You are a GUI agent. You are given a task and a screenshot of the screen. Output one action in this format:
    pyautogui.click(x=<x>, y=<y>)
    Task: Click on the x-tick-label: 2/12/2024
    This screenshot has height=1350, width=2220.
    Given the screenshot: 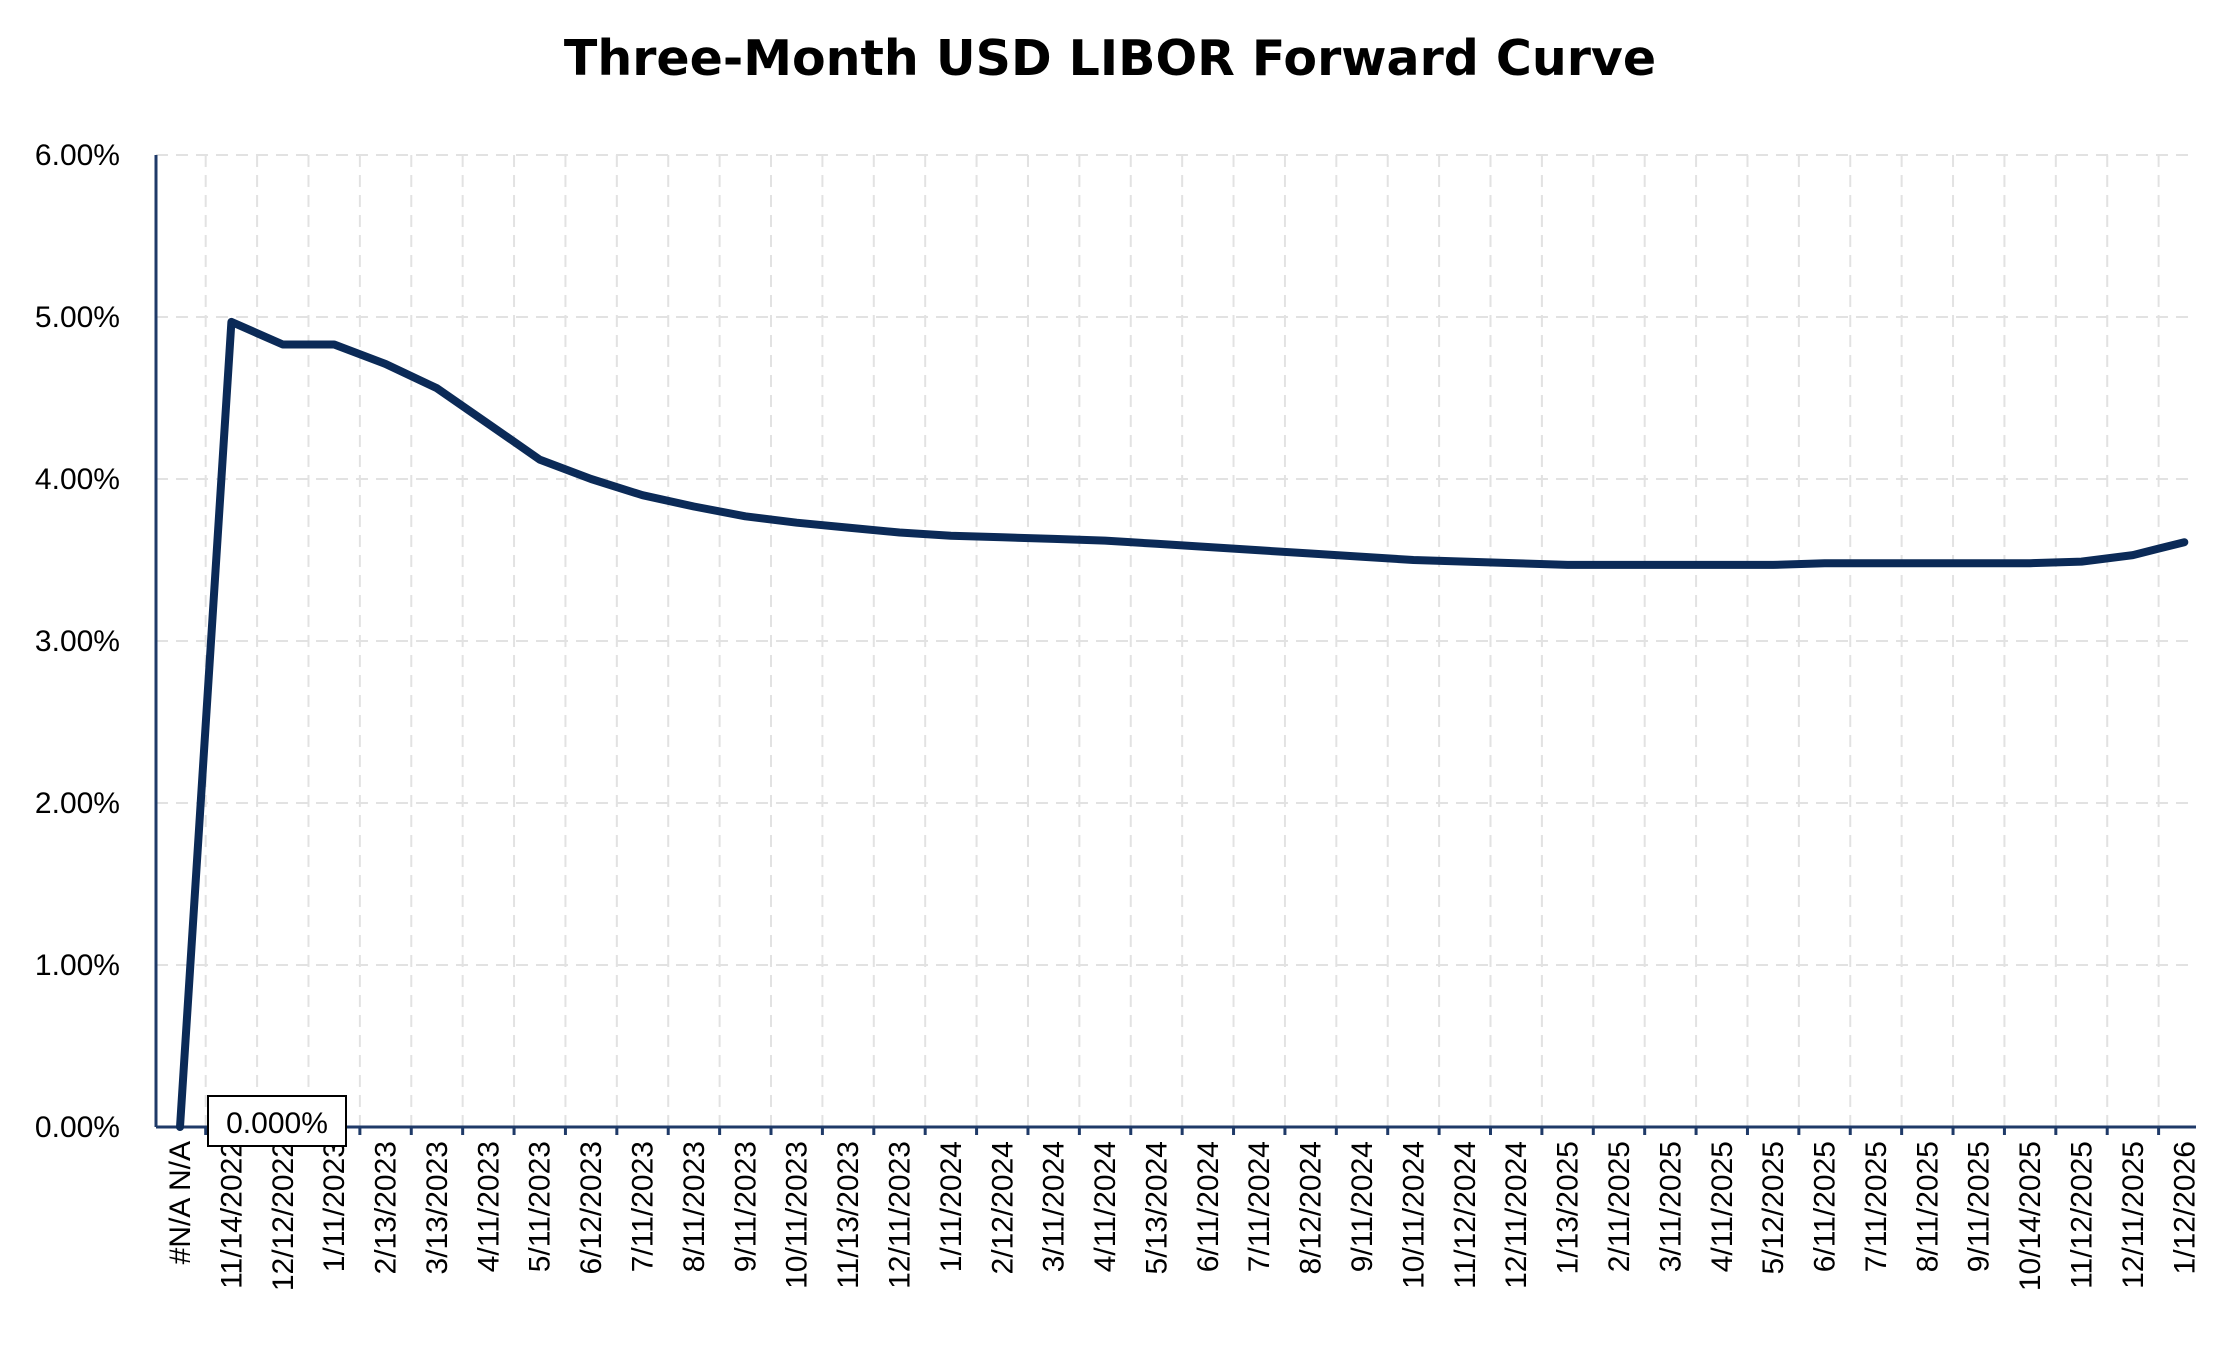 What is the action you would take?
    pyautogui.click(x=1002, y=1207)
    